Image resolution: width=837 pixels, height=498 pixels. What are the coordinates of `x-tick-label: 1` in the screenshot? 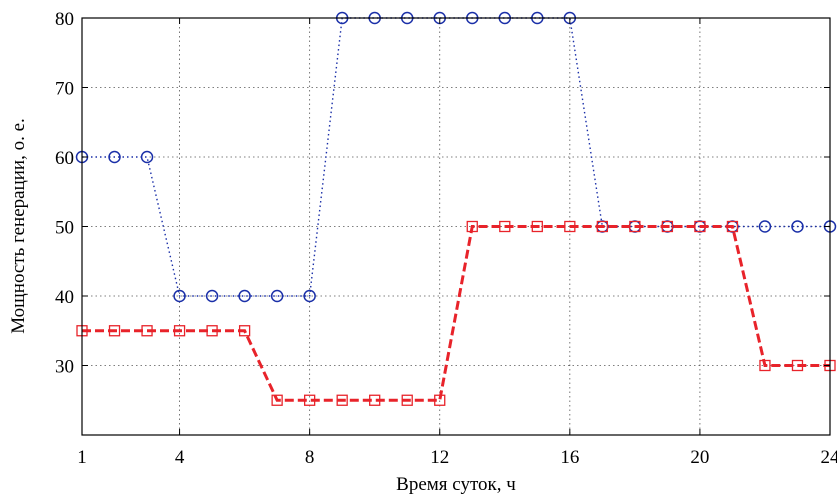 It's located at (82, 457).